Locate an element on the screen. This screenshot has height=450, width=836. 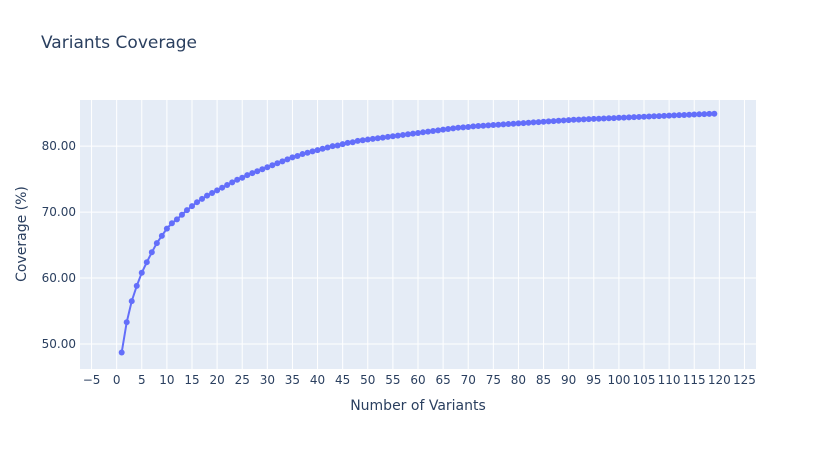
x-tick-label: 75 is located at coordinates (493, 380).